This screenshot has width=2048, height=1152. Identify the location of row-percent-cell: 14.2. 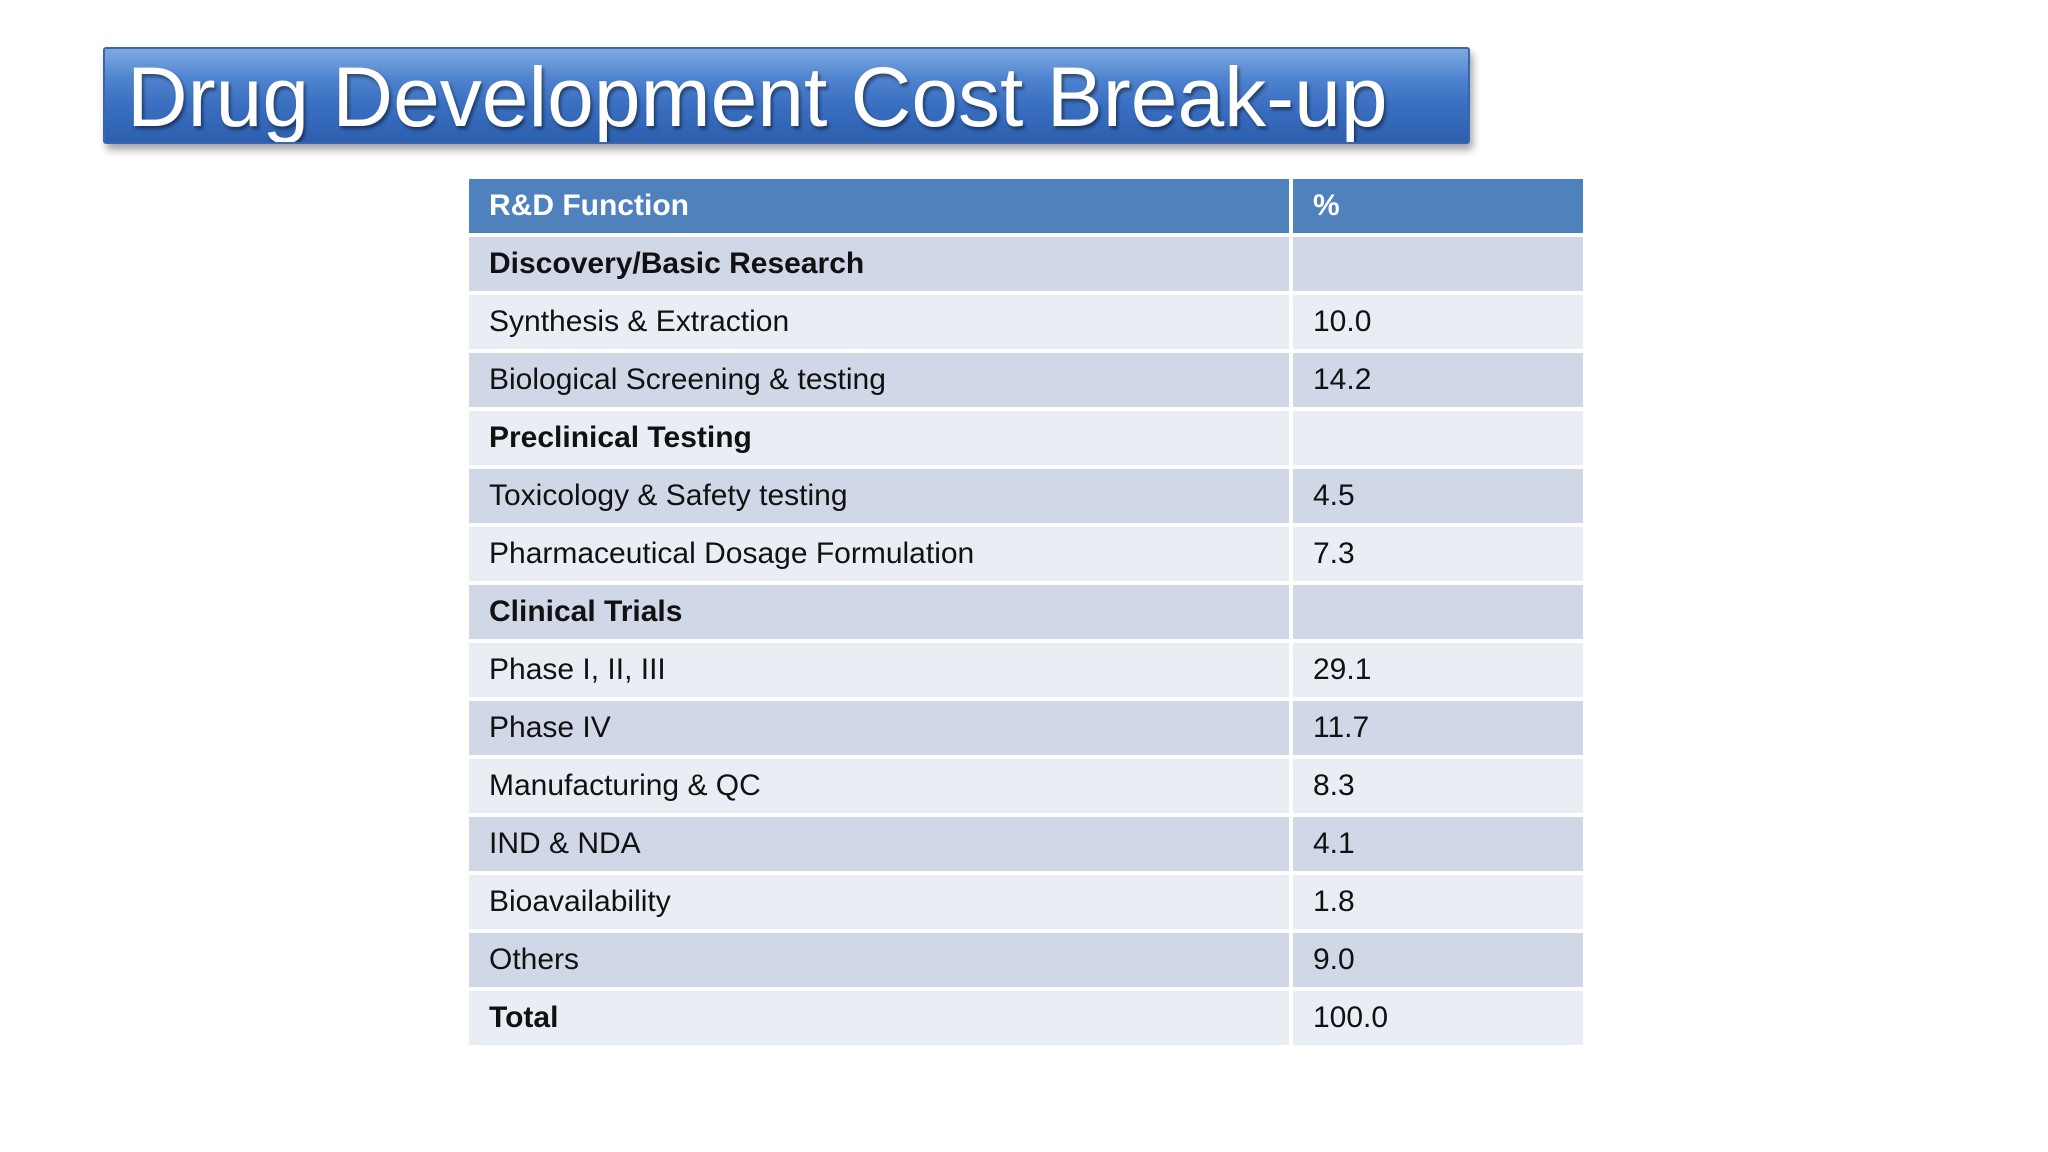
(1438, 382).